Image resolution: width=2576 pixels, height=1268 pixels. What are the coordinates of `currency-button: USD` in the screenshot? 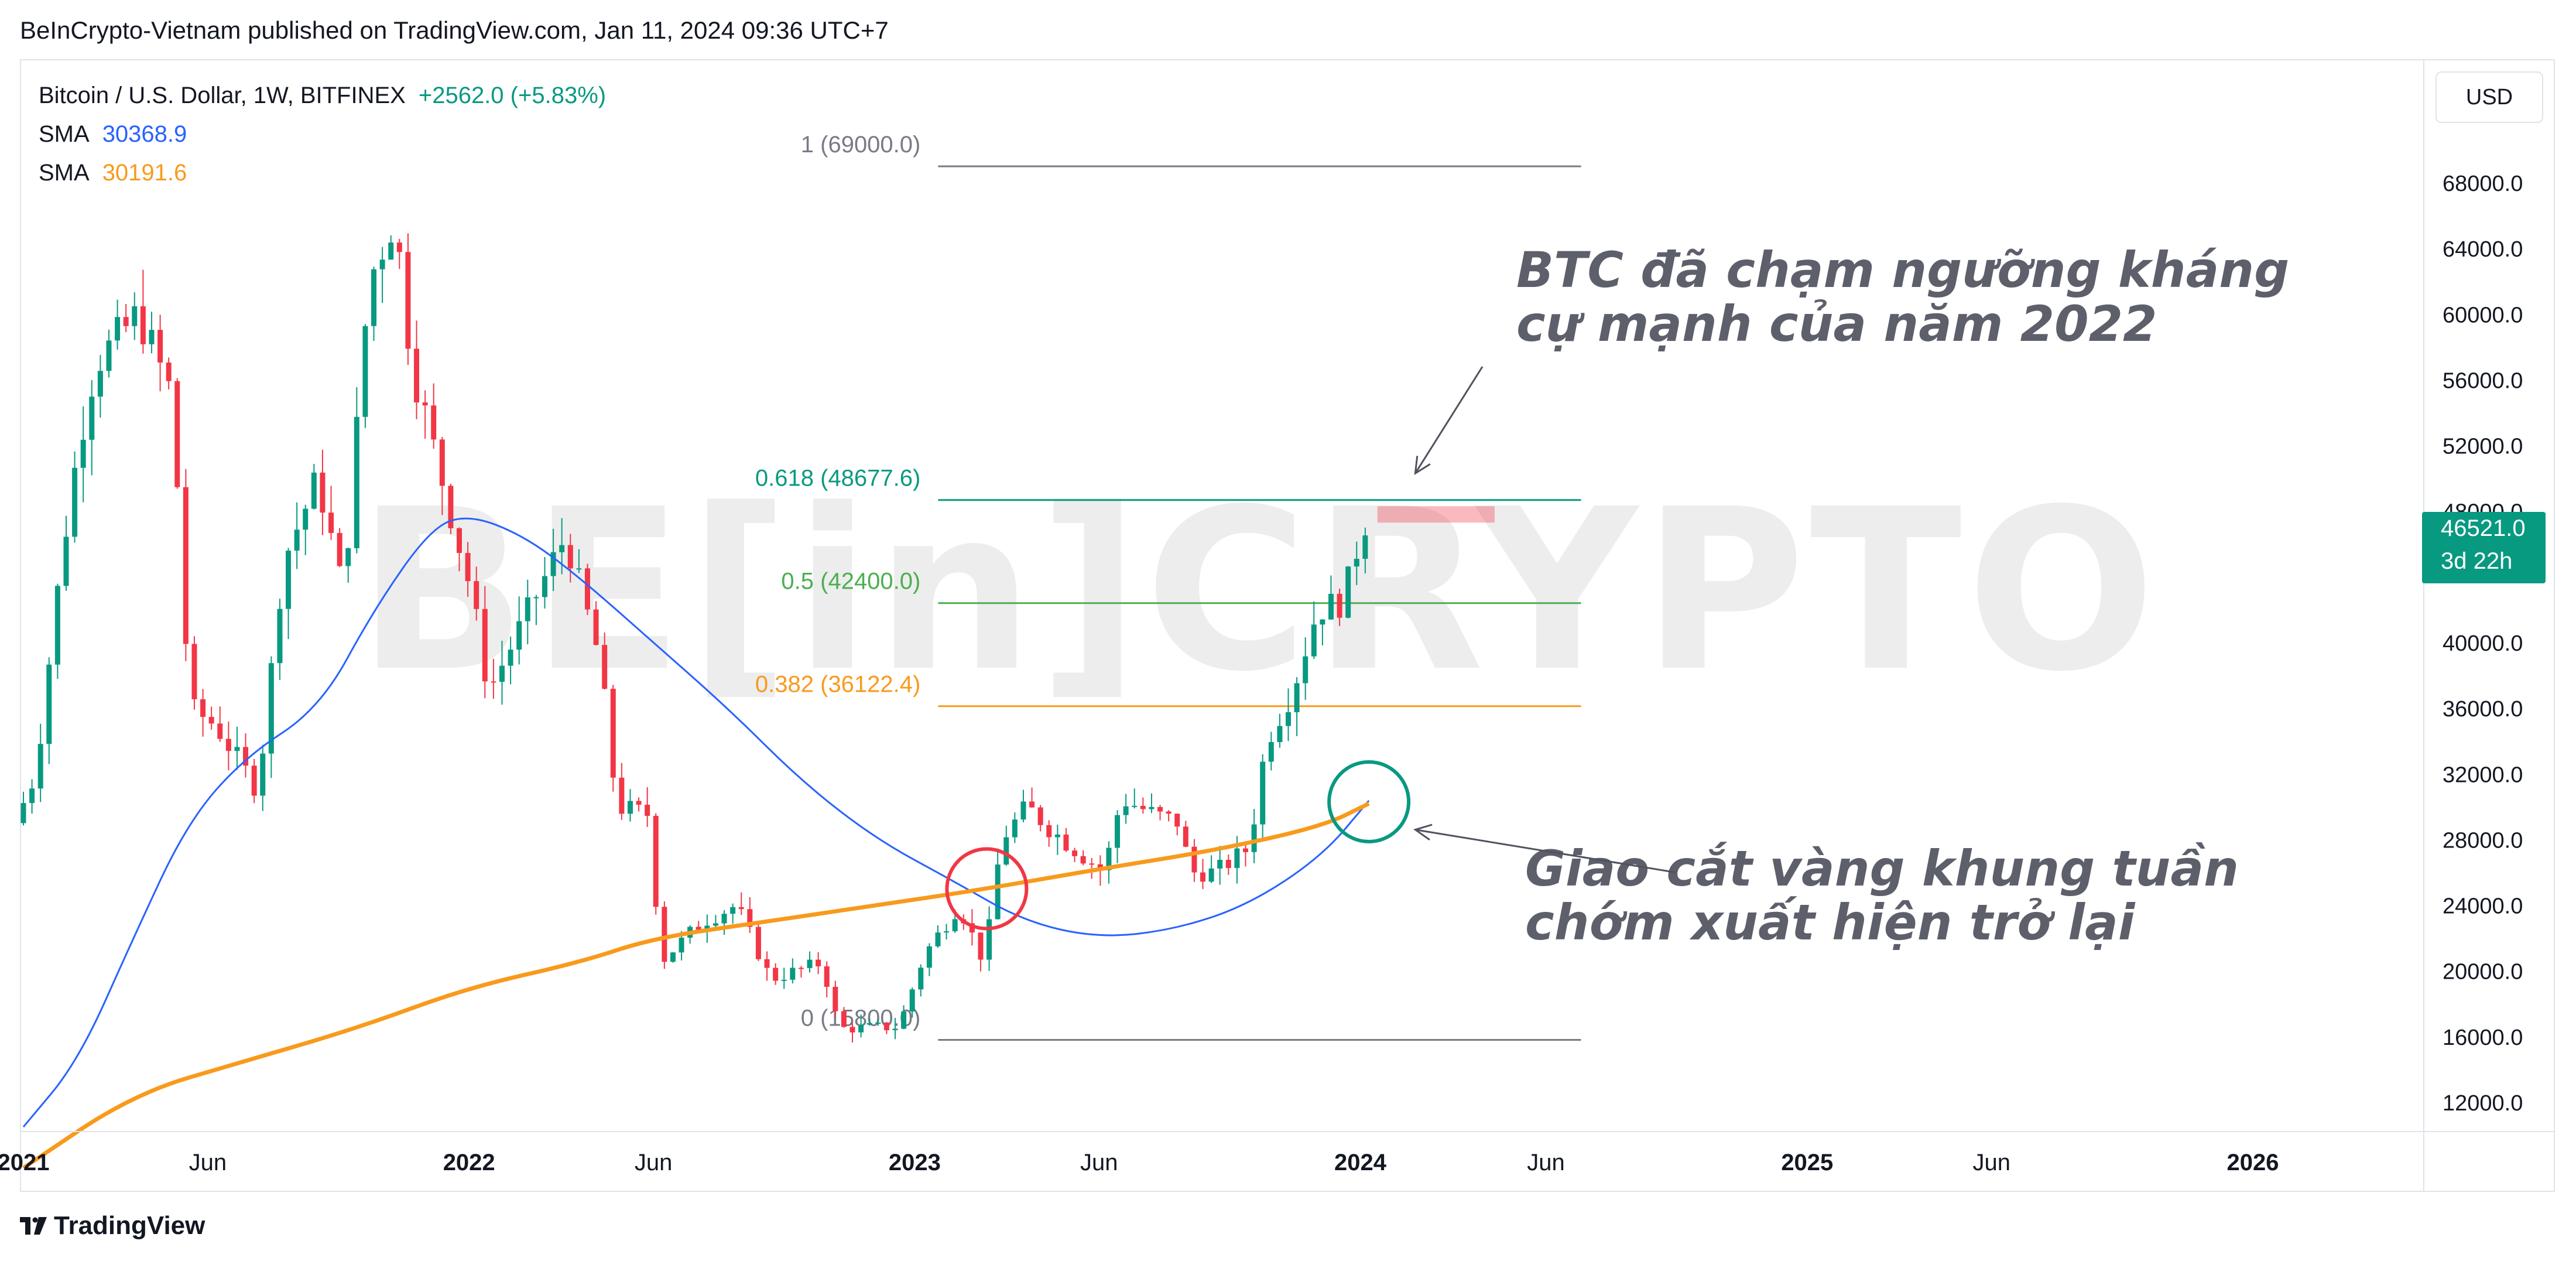 It's located at (2489, 97).